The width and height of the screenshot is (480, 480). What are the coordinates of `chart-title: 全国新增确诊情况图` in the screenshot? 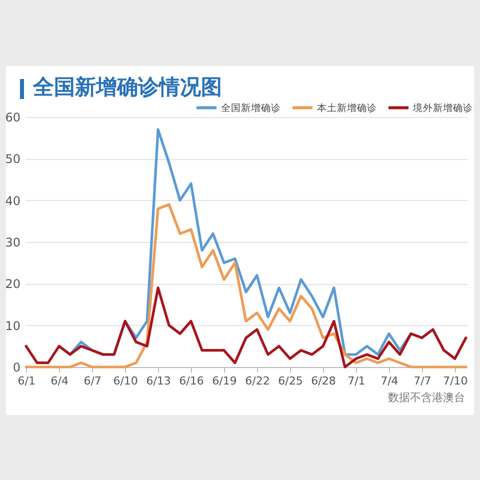 It's located at (127, 87).